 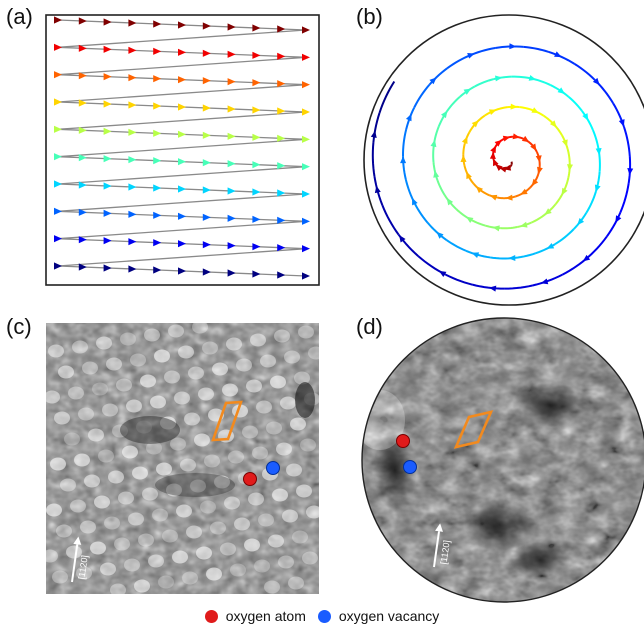 I want to click on direction-label-c: [1120], so click(x=83, y=567).